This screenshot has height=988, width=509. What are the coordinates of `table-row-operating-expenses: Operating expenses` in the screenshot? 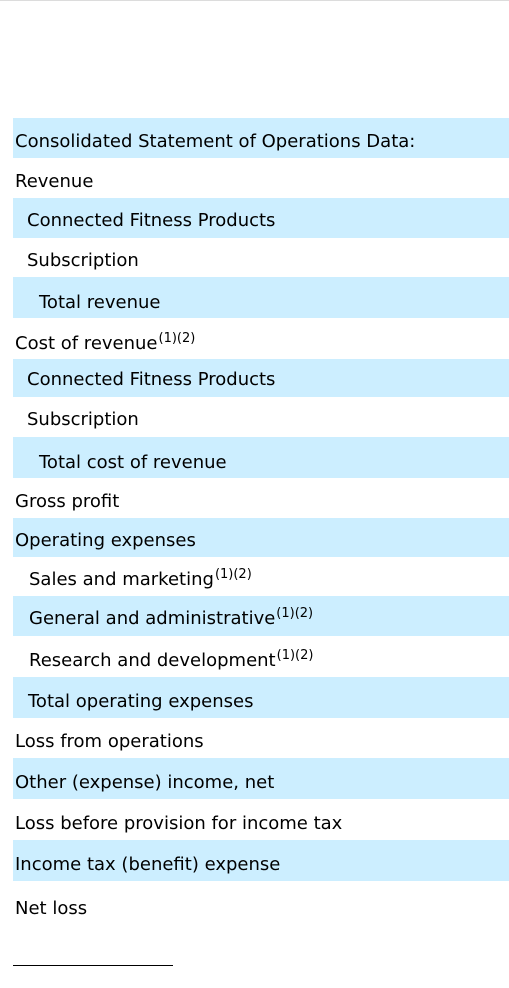 It's located at (261, 537).